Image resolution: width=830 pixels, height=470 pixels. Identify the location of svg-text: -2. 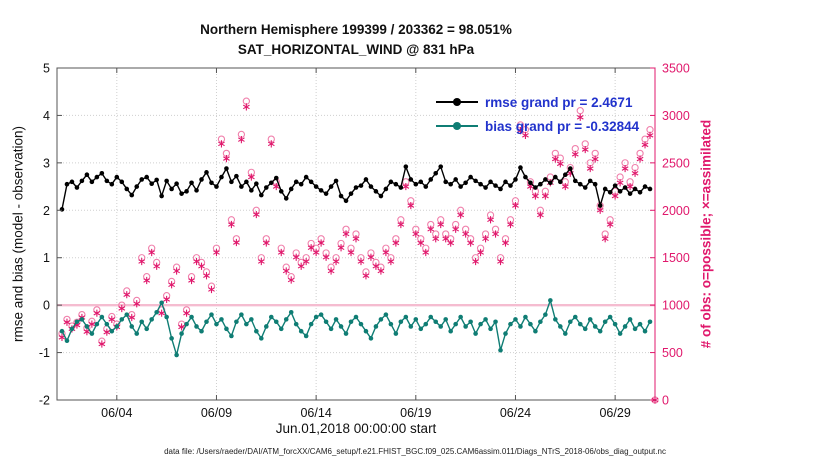
(44, 401).